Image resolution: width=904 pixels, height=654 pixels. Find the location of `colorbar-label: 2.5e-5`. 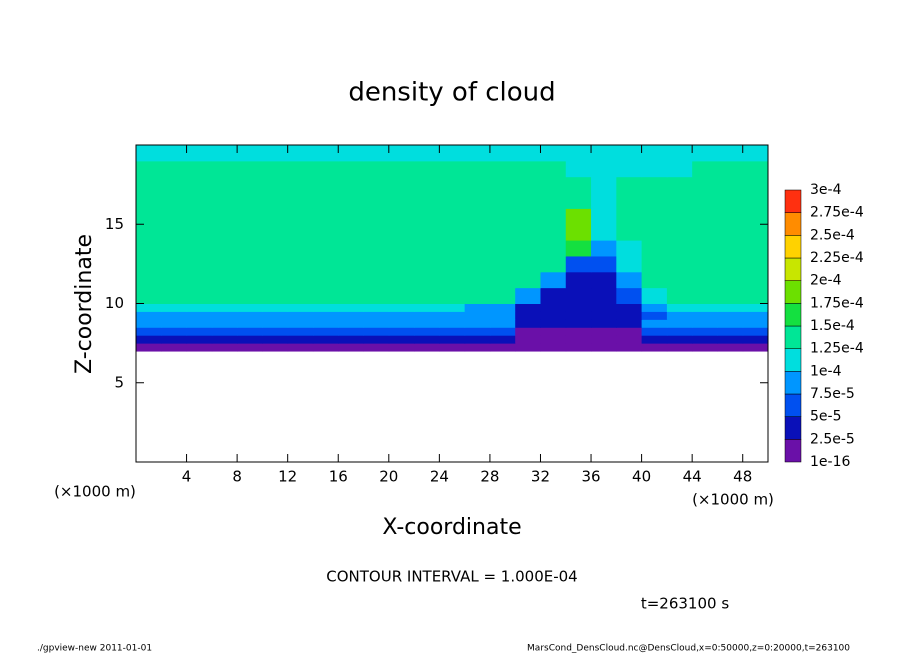

colorbar-label: 2.5e-5 is located at coordinates (832, 439).